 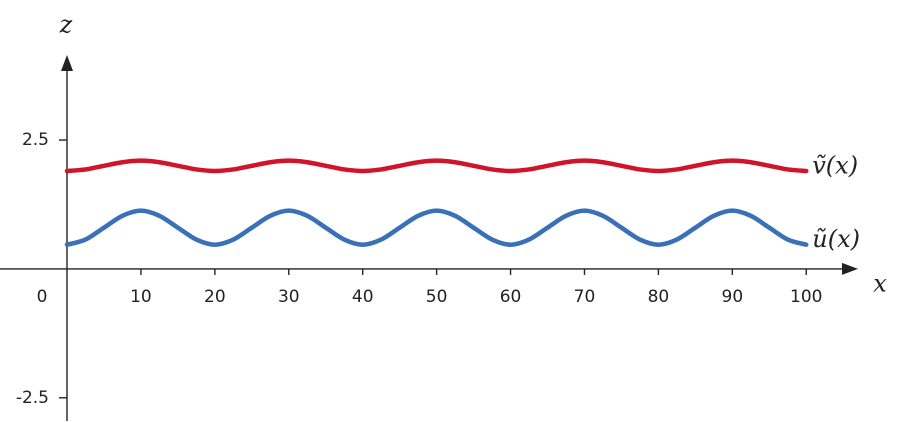 What do you see at coordinates (141, 297) in the screenshot?
I see `x-tick-label: 10` at bounding box center [141, 297].